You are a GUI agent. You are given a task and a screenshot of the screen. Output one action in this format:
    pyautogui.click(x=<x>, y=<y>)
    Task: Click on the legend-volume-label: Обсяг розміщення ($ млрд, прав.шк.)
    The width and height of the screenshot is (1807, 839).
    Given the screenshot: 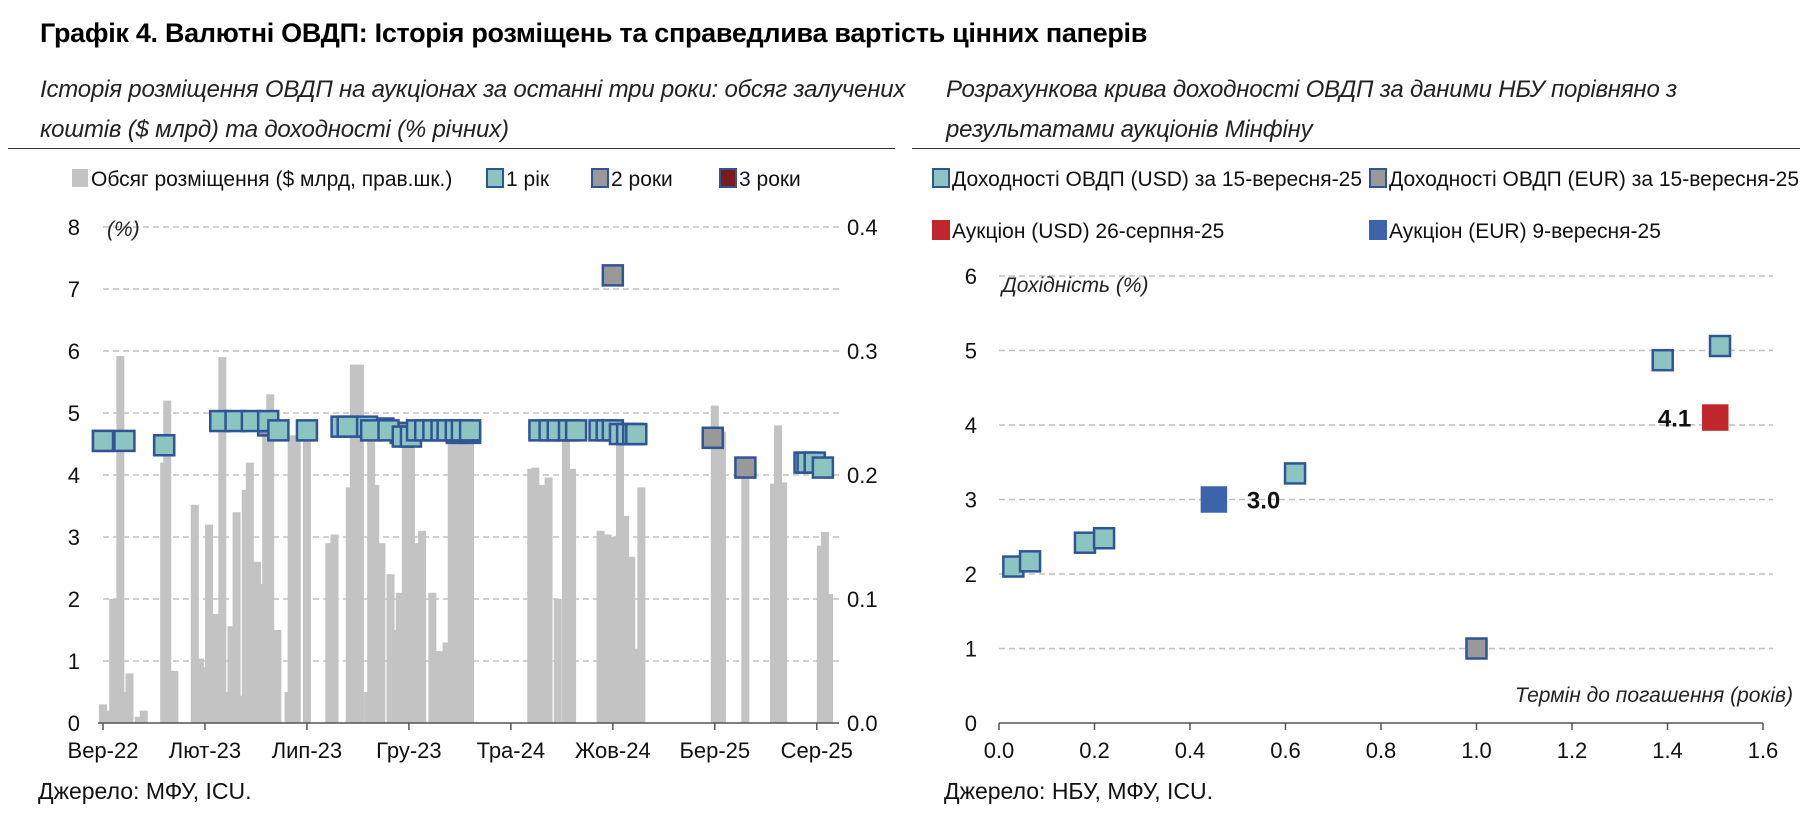 What is the action you would take?
    pyautogui.click(x=271, y=179)
    